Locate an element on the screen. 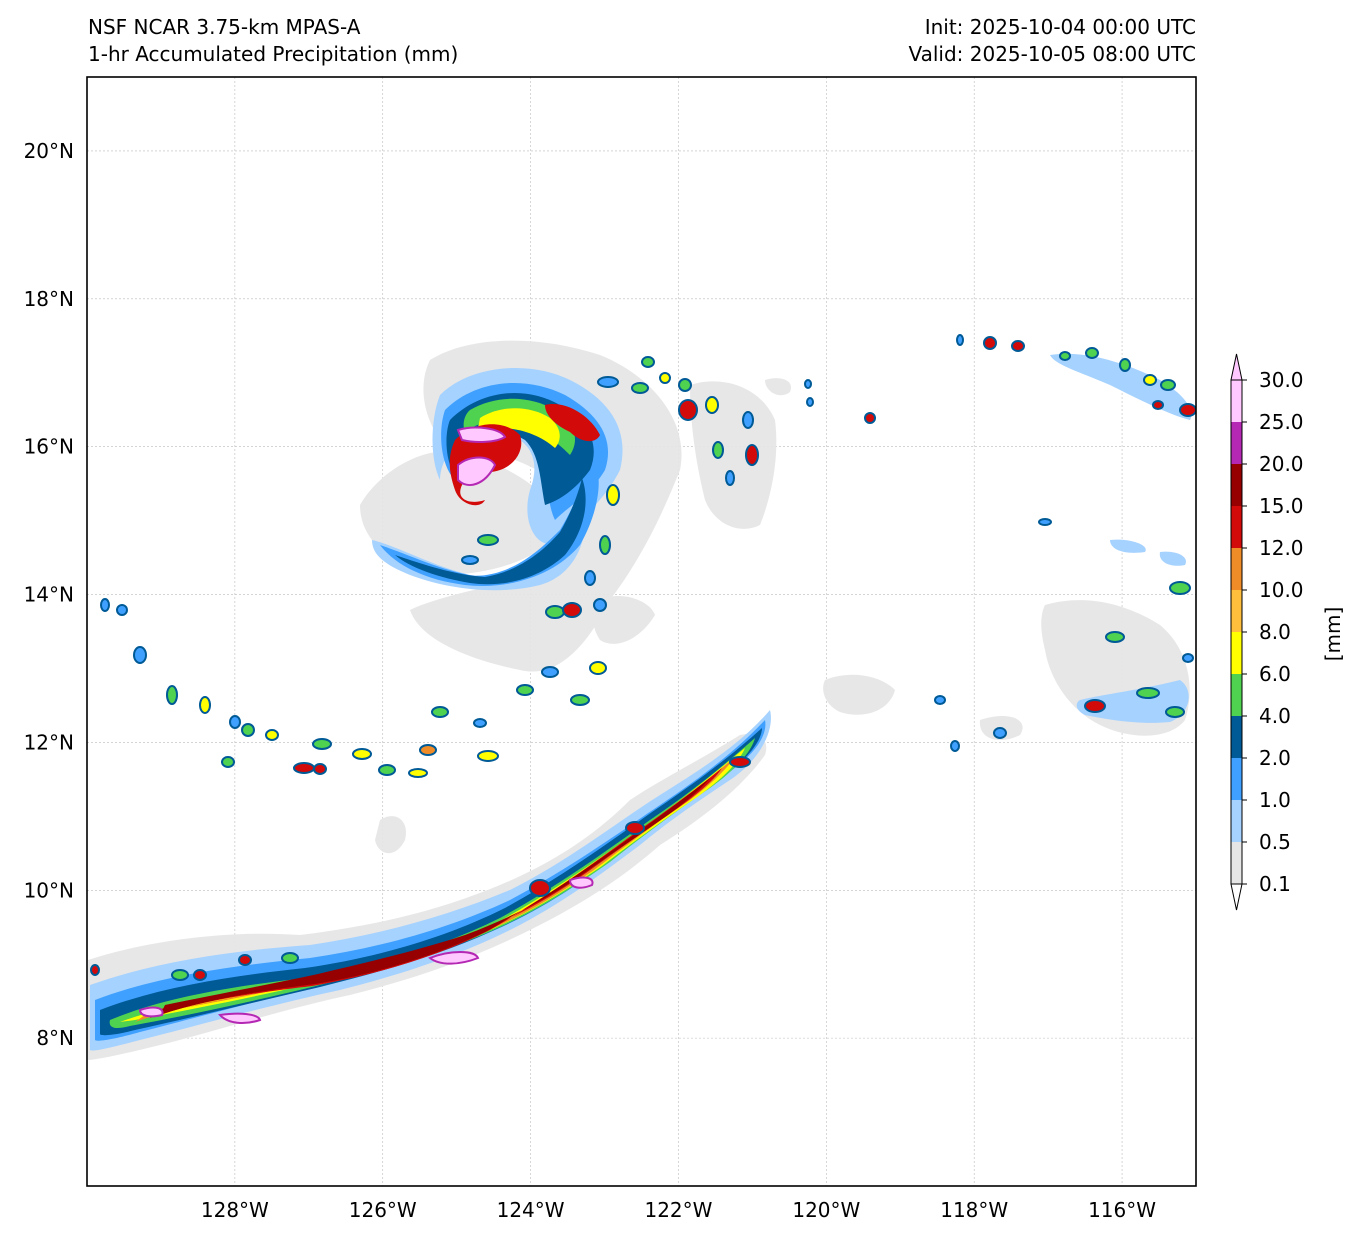 The image size is (1360, 1239). lat-ticks: 8°N 10°N 12°N 14°N 16°N 18°N 20°N is located at coordinates (49, 594).